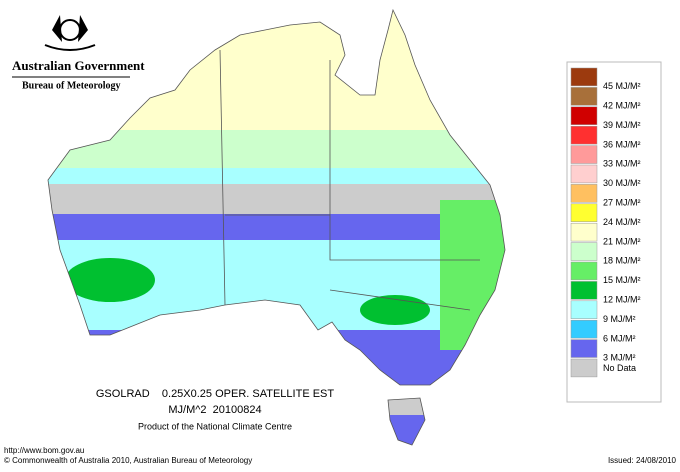 The height and width of the screenshot is (472, 680). What do you see at coordinates (622, 105) in the screenshot?
I see `legend-label: 42 MJ/M²` at bounding box center [622, 105].